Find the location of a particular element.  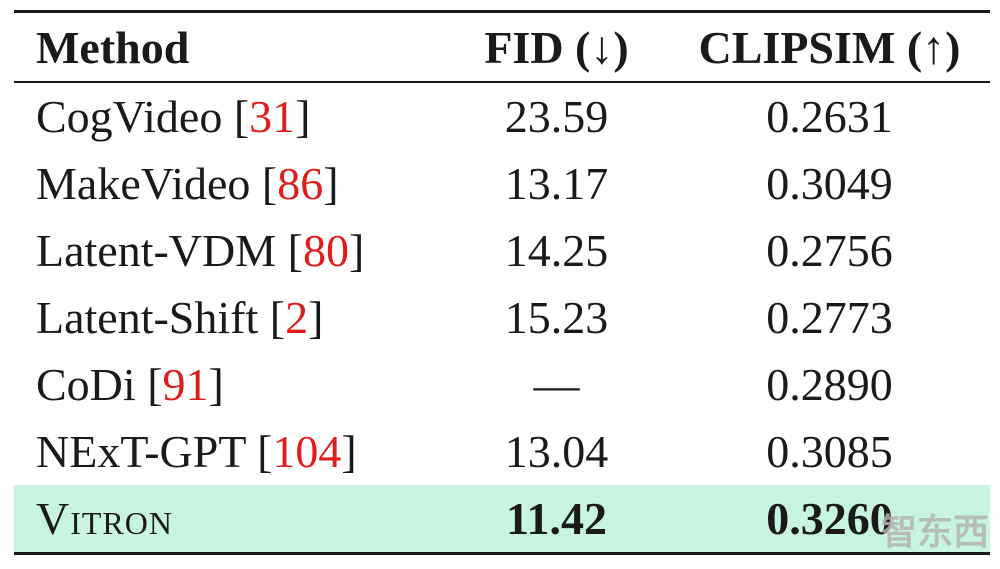

table-row: MakeVideo [86] 13.17 0.3049 is located at coordinates (502, 183).